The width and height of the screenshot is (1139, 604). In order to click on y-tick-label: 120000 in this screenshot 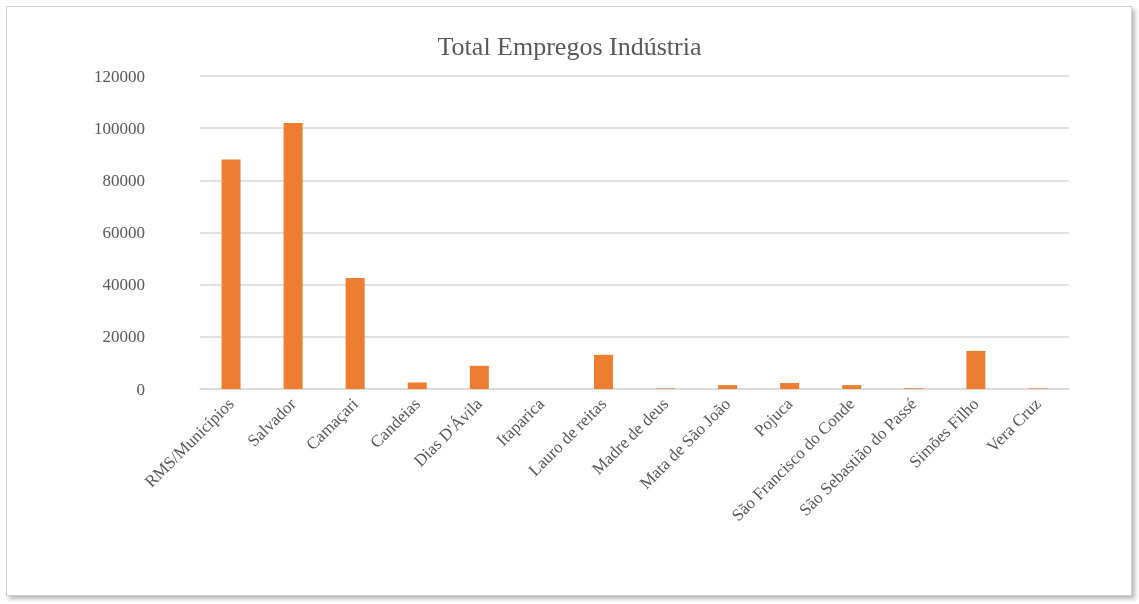, I will do `click(119, 76)`.